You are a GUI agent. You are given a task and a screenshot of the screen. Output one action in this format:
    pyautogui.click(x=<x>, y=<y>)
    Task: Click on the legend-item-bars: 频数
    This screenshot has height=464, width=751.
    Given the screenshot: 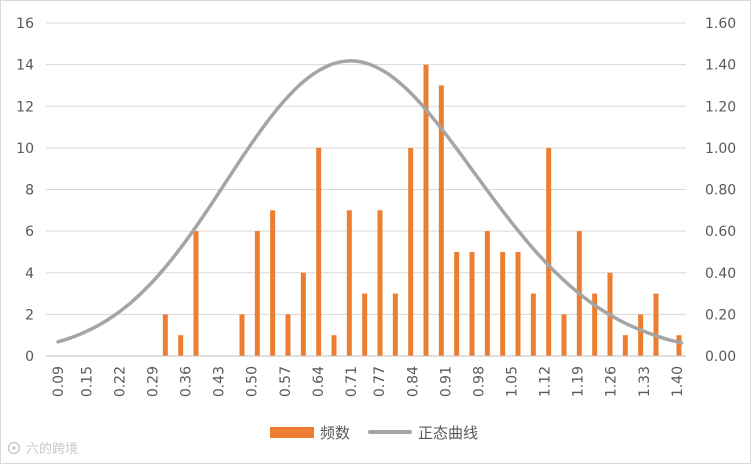 What is the action you would take?
    pyautogui.click(x=310, y=432)
    